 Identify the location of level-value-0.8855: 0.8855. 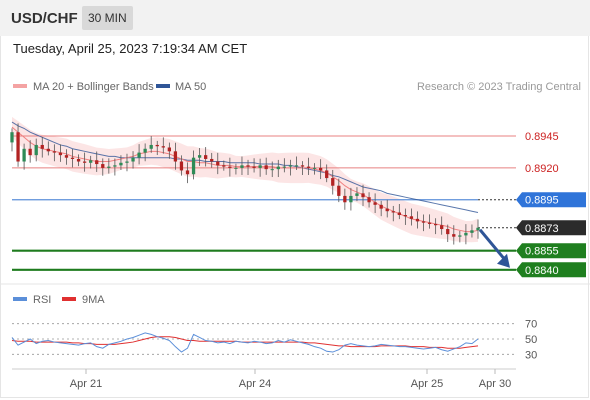
(542, 252).